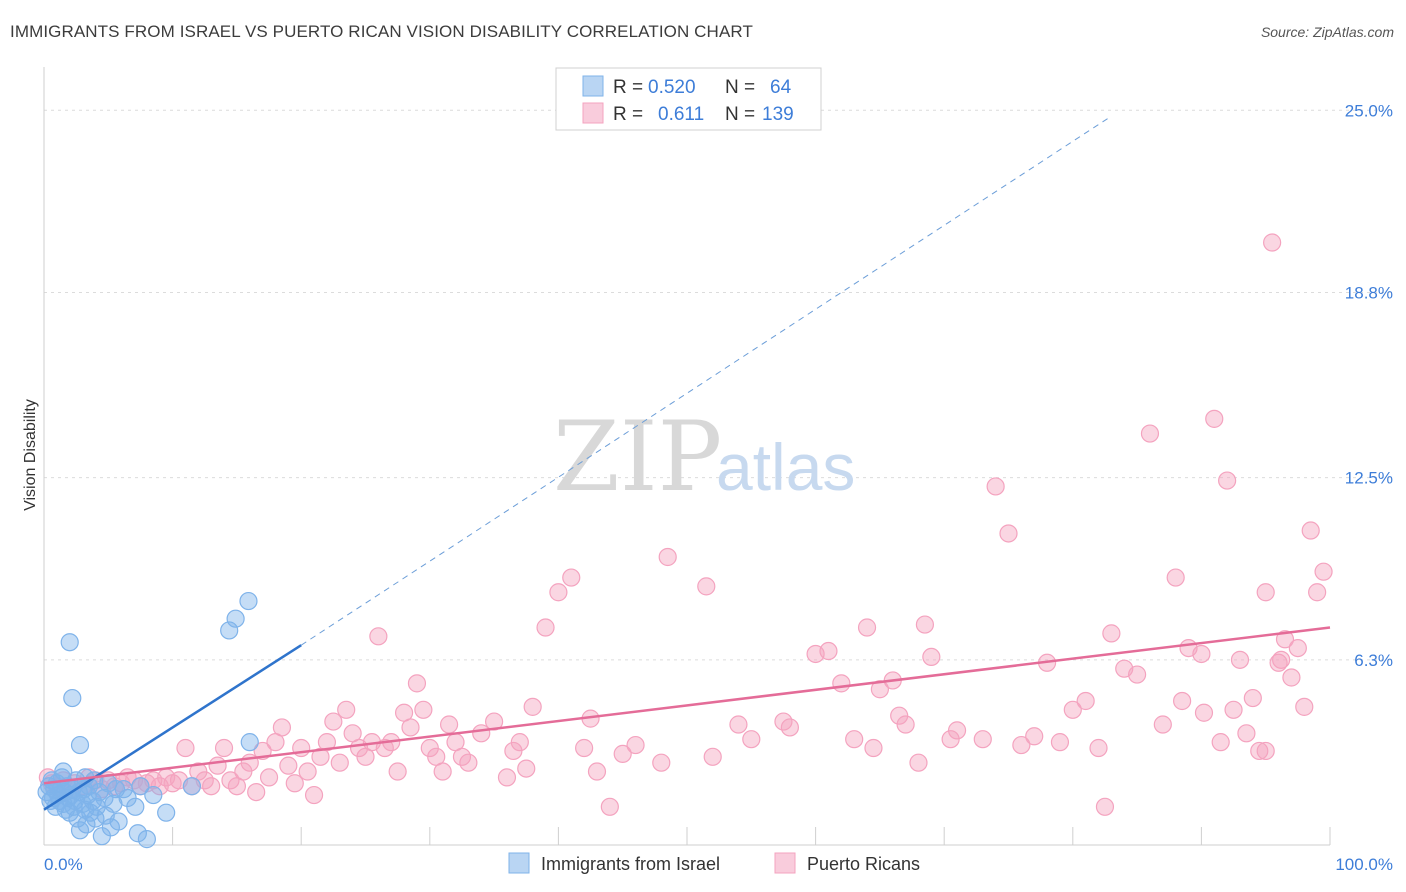  What do you see at coordinates (628, 114) in the screenshot?
I see `legend-r-label-puerto-rican: R =` at bounding box center [628, 114].